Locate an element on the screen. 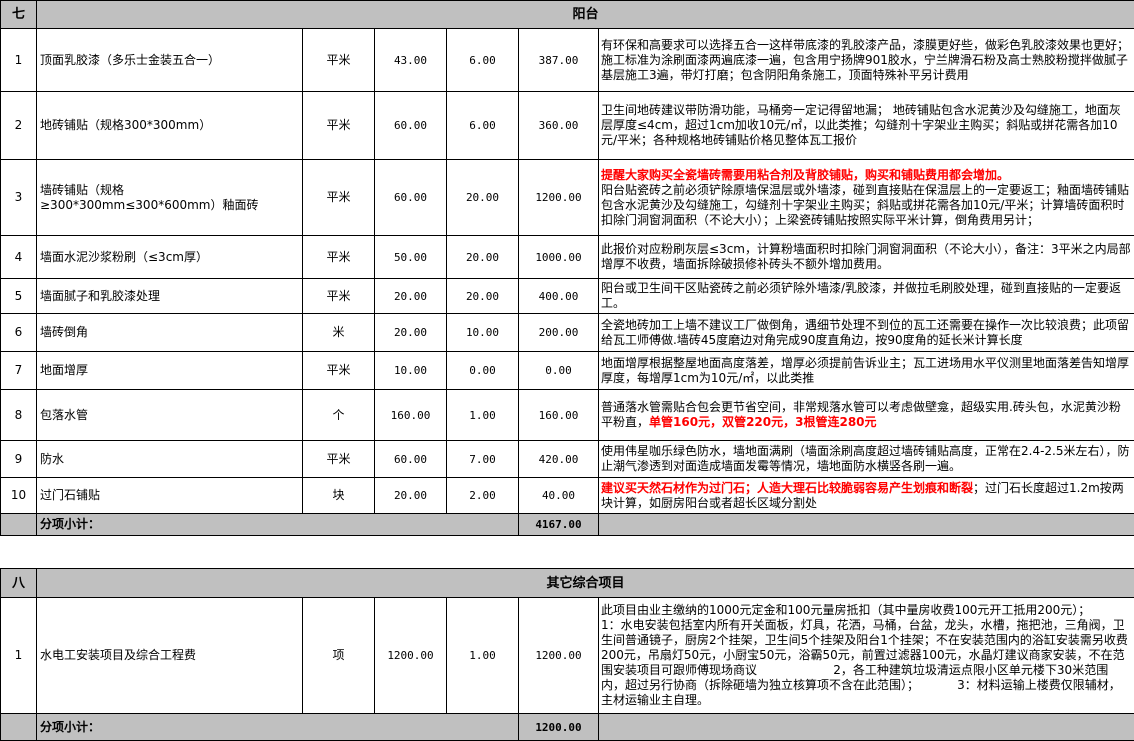 Image resolution: width=1134 pixels, height=741 pixels. item-number: 10 is located at coordinates (19, 496).